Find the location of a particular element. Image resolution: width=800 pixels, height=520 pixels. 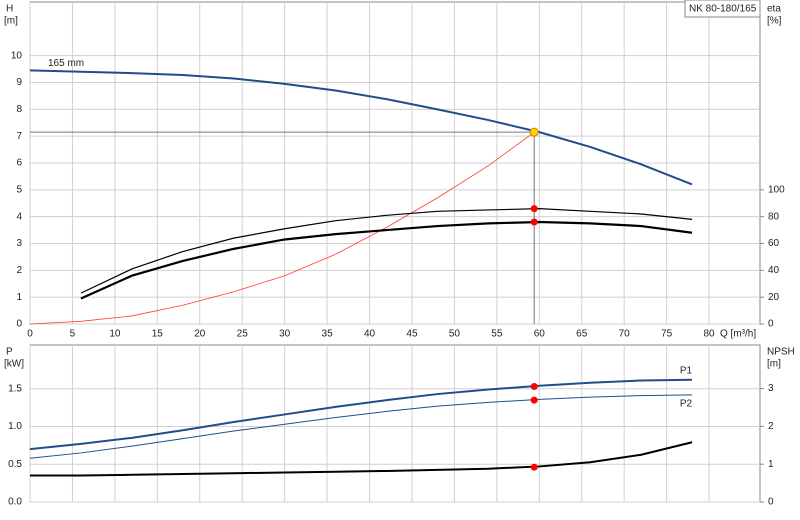

y-tick-label: 1.5 is located at coordinates (15, 388).